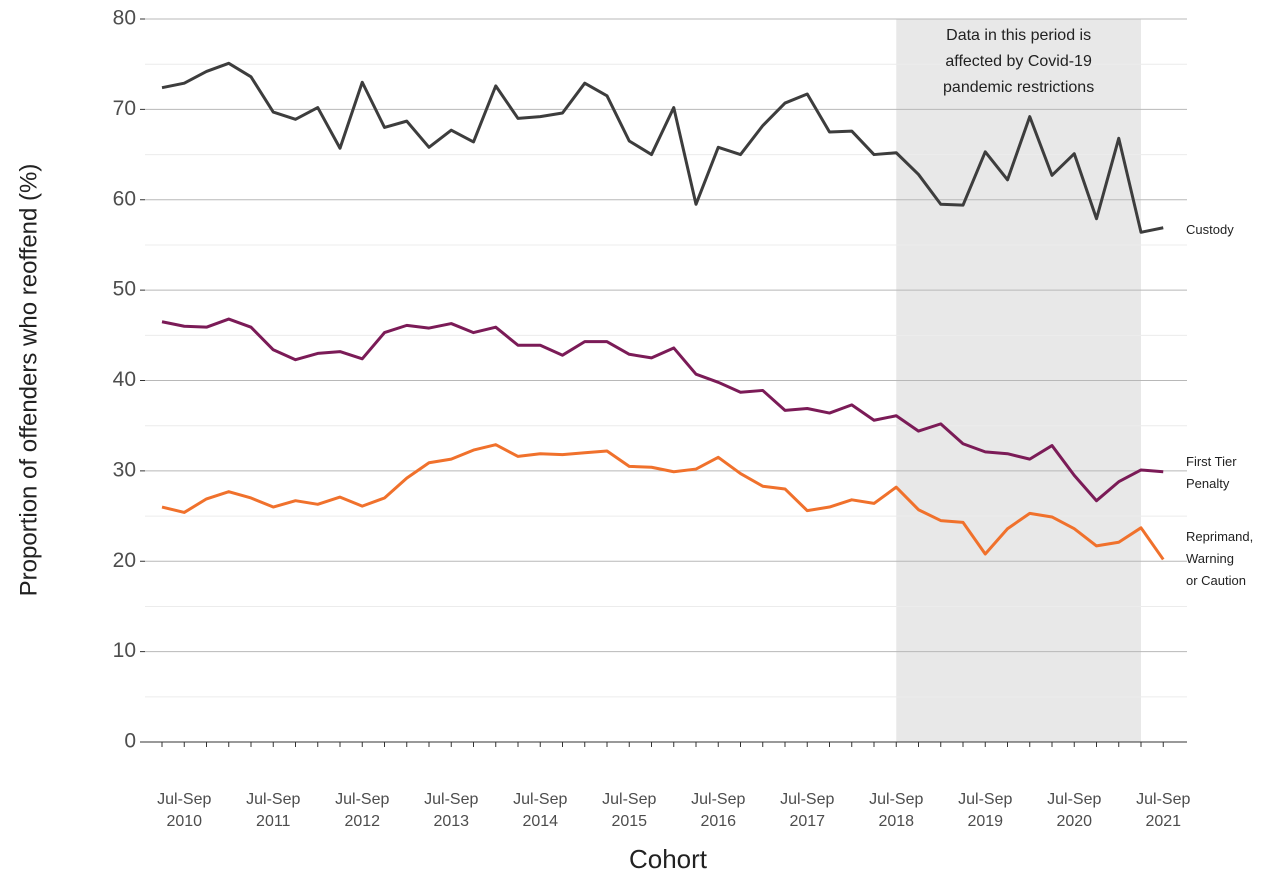  What do you see at coordinates (1163, 810) in the screenshot?
I see `x-tick-label: Jul-Sep 2021` at bounding box center [1163, 810].